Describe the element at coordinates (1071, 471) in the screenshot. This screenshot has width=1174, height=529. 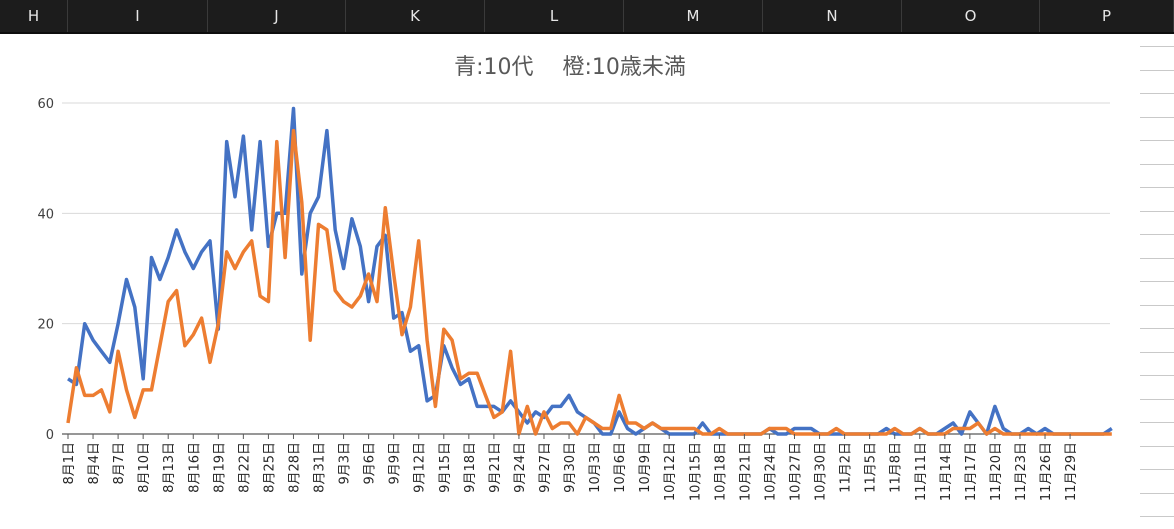
I see `x-tick-label: 11月29日` at that location.